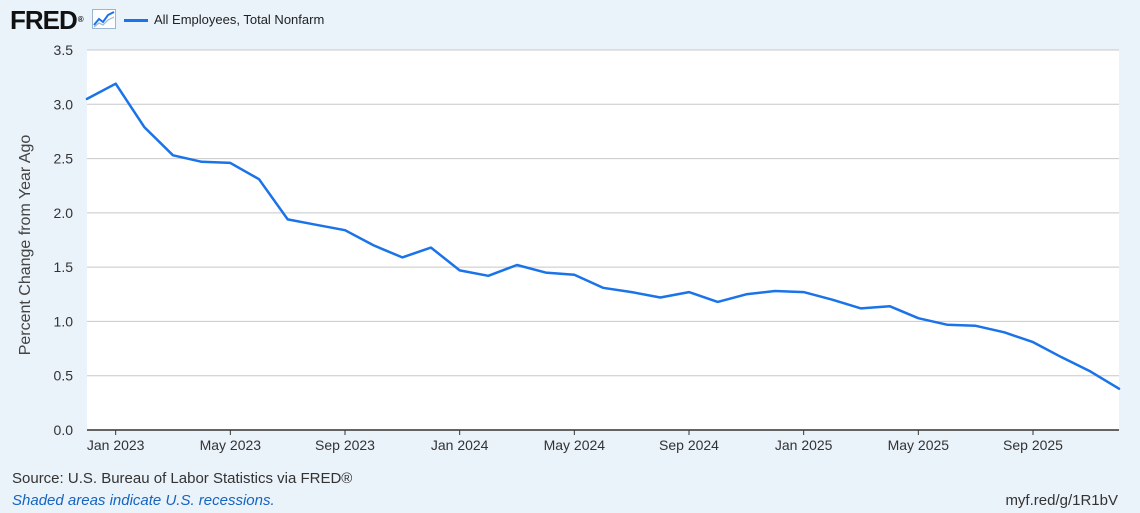 This screenshot has height=513, width=1140. I want to click on legend-swatch, so click(136, 20).